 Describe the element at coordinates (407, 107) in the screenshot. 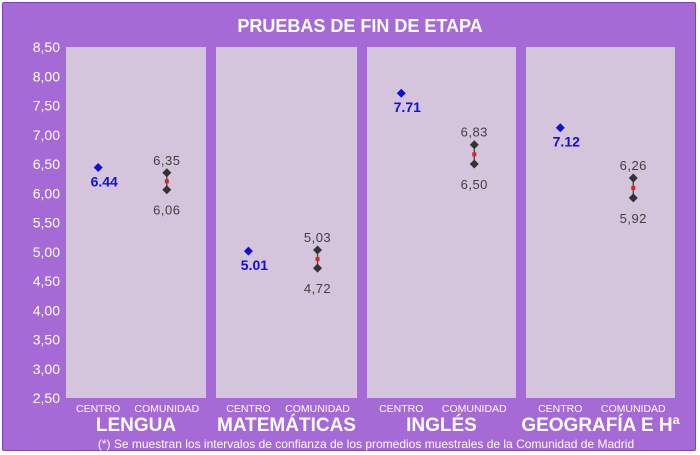

I see `centro-value-label: 7.71` at that location.